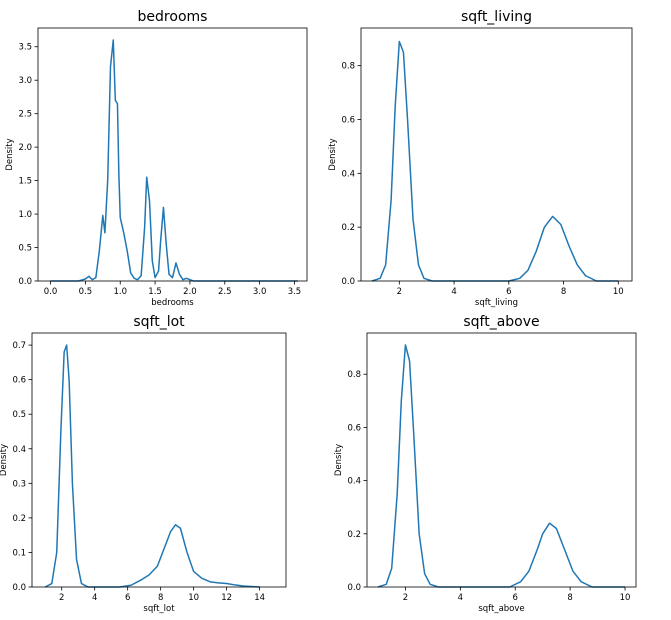  I want to click on x-tick-label: 1.5, so click(155, 292).